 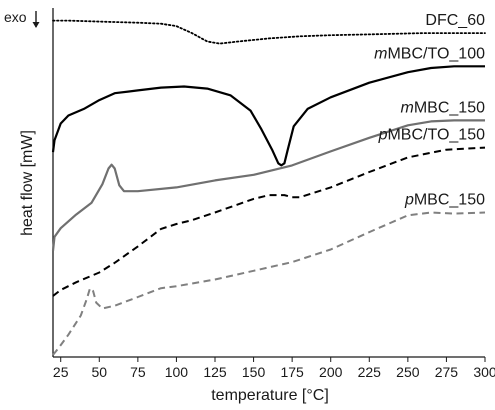 What do you see at coordinates (447, 372) in the screenshot?
I see `x-tick-label: 275` at bounding box center [447, 372].